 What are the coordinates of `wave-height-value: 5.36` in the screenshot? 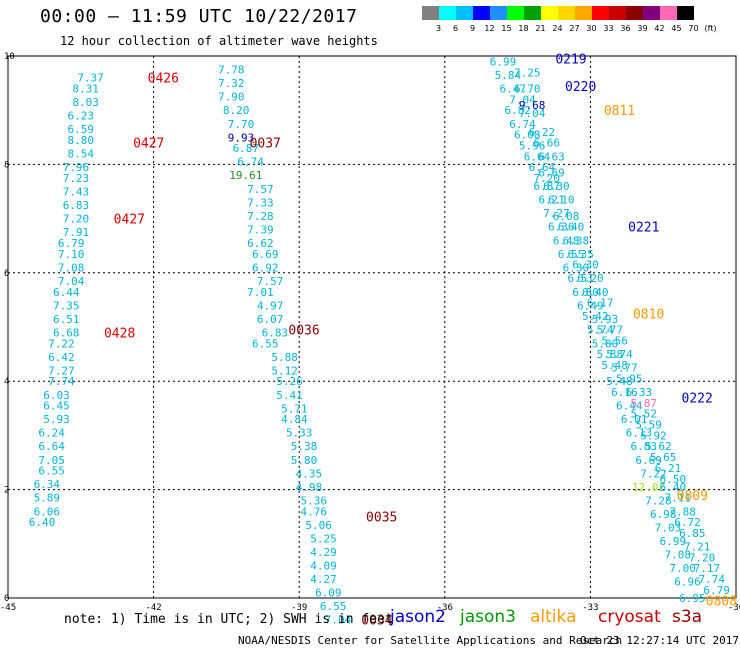 It's located at (314, 500).